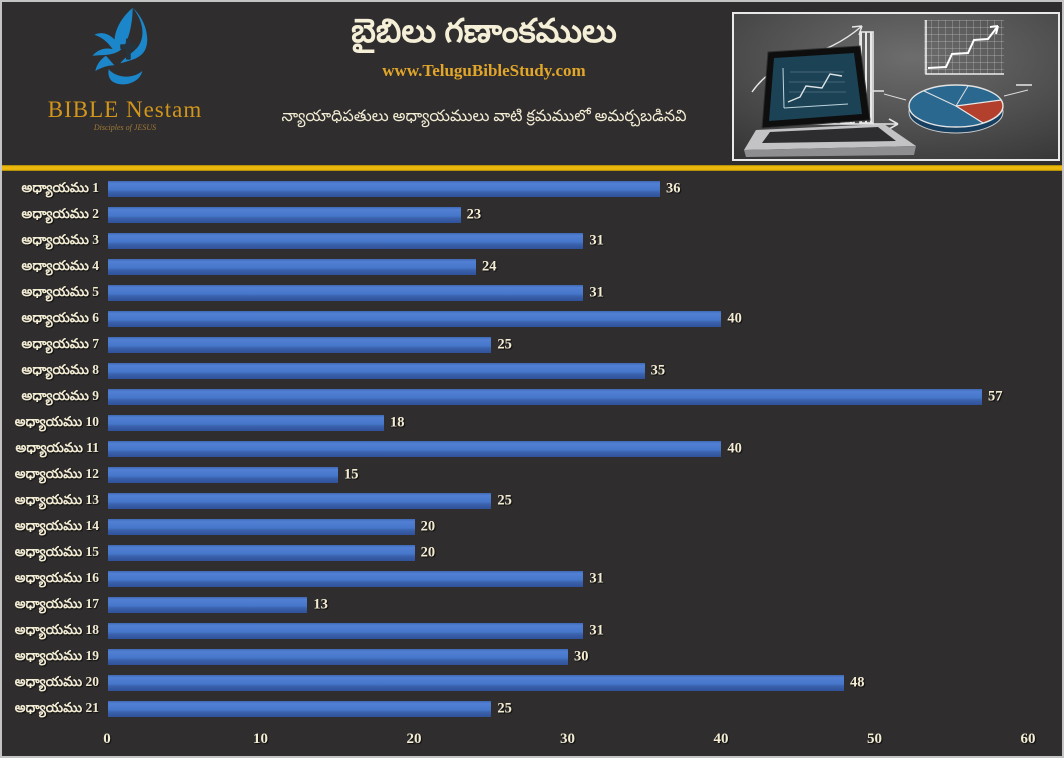 The height and width of the screenshot is (758, 1064). What do you see at coordinates (56, 525) in the screenshot?
I see `category-label: అధ్యాయము 14` at bounding box center [56, 525].